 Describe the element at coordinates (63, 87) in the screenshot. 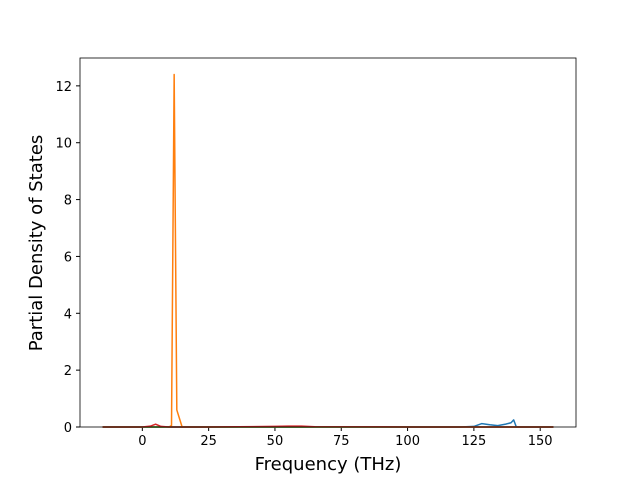

I see `y-tick-label: 12` at that location.